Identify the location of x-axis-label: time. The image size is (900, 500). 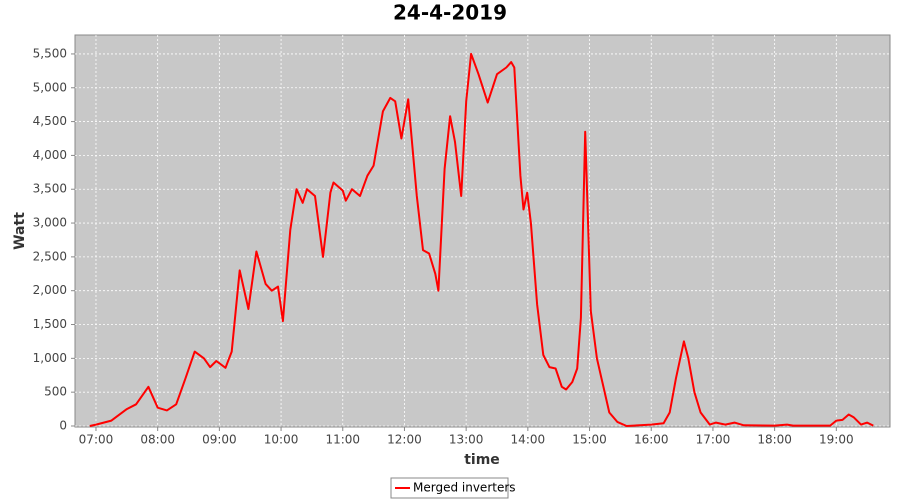
(482, 460).